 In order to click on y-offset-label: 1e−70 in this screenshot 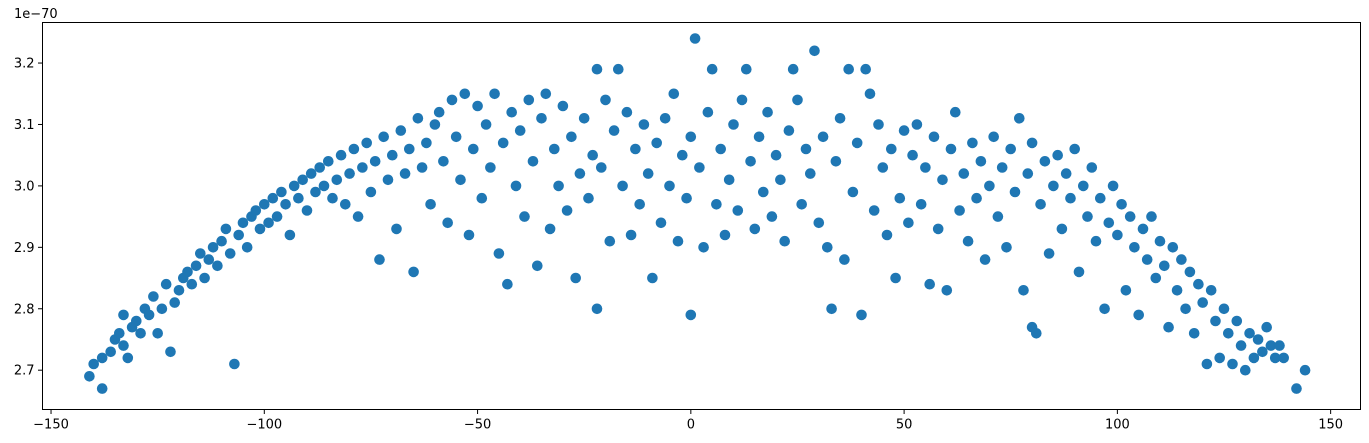, I will do `click(36, 14)`.